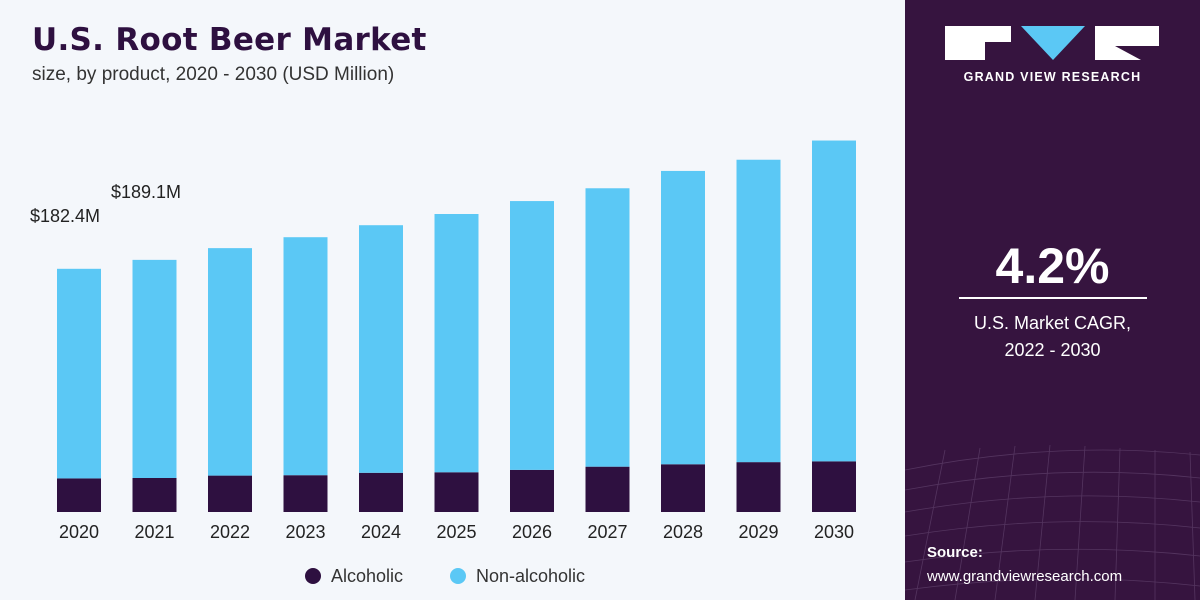 This screenshot has width=1200, height=600. Describe the element at coordinates (230, 532) in the screenshot. I see `x-tick-label-2022: 2022` at that location.